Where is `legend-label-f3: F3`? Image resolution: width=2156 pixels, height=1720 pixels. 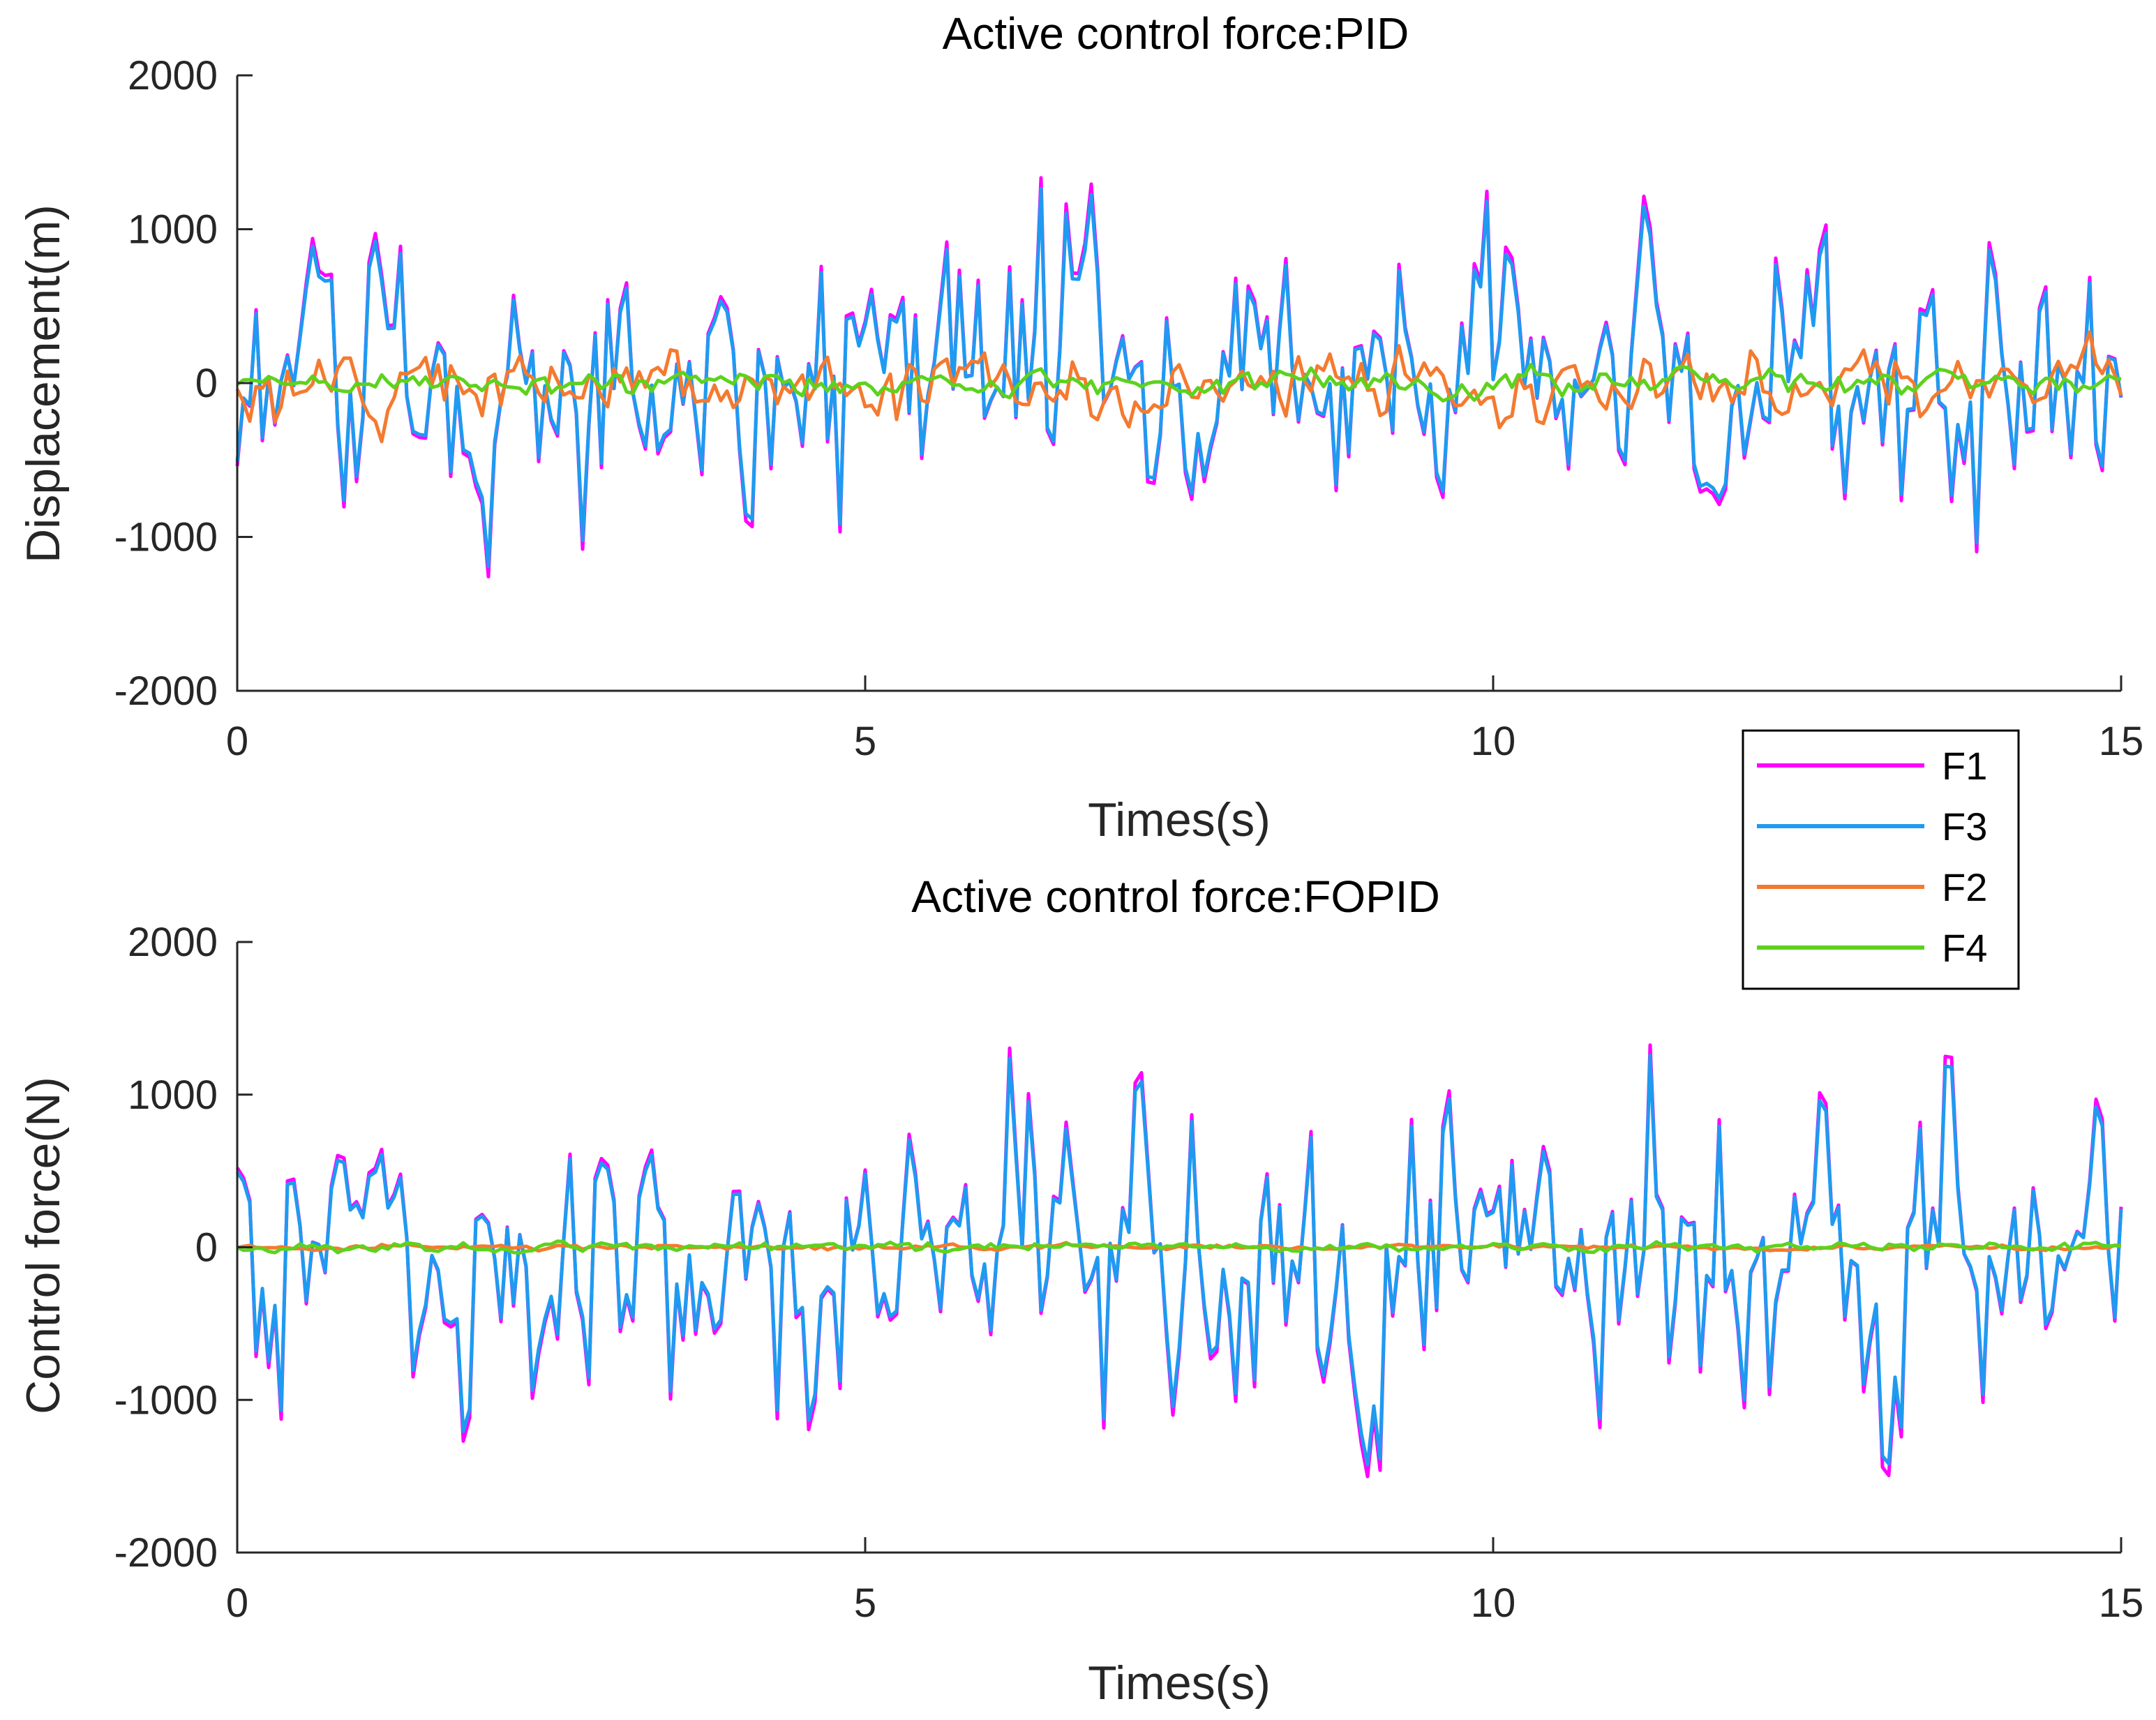
legend-label-f3: F3 is located at coordinates (1964, 827).